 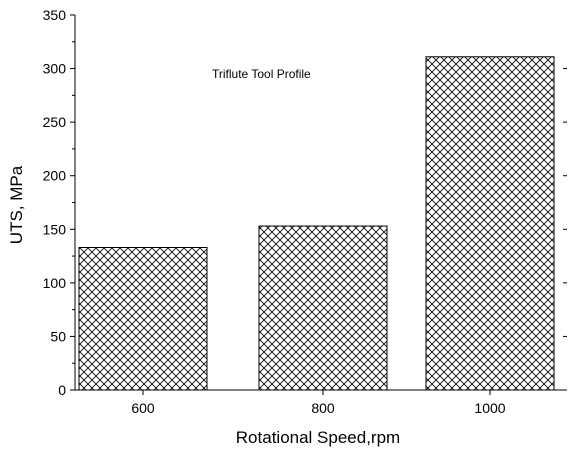 I want to click on y-tick-label: 200, so click(x=55, y=176).